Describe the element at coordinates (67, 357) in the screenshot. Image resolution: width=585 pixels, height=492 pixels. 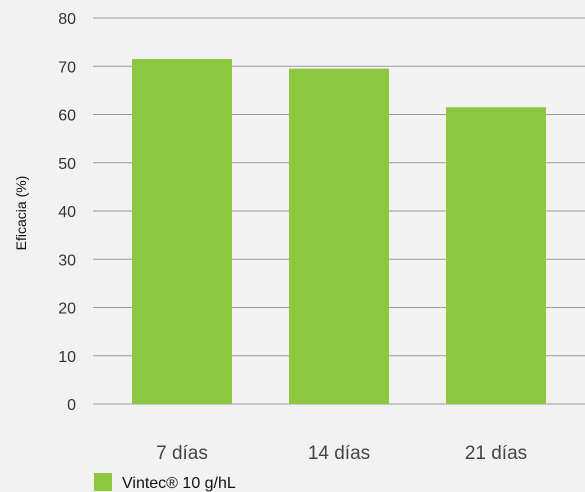
I see `y-tick-label: 10` at that location.